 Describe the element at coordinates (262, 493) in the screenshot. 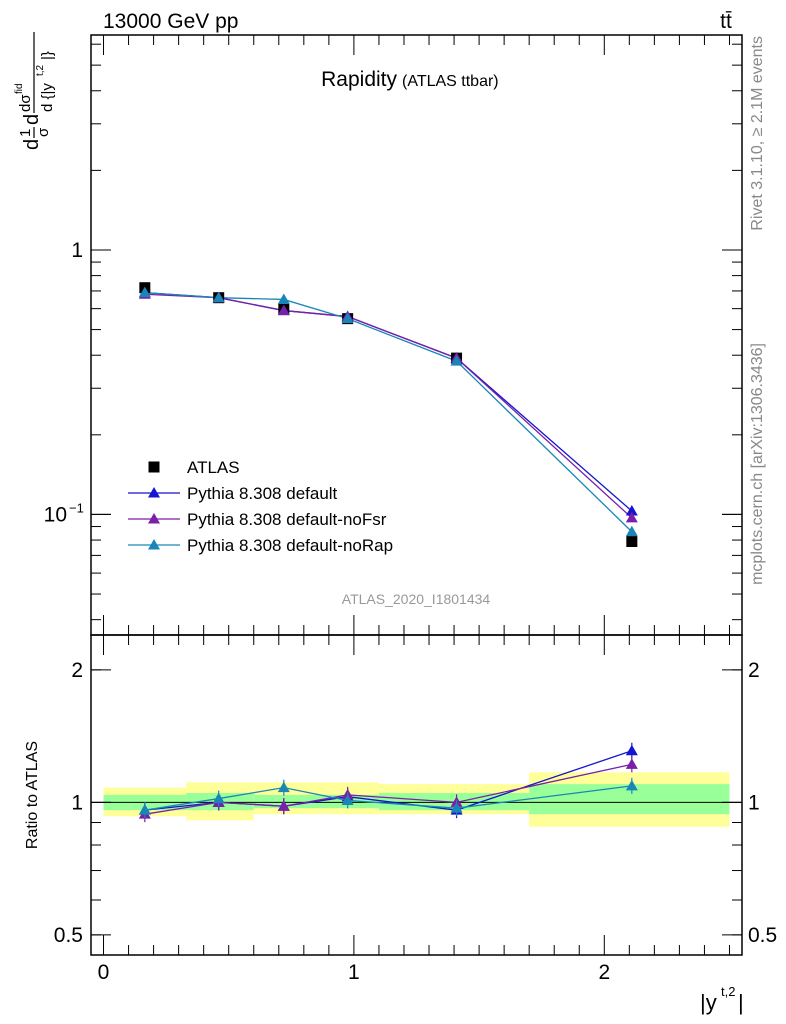

I see `legend-label: Pythia 8.308 default` at that location.